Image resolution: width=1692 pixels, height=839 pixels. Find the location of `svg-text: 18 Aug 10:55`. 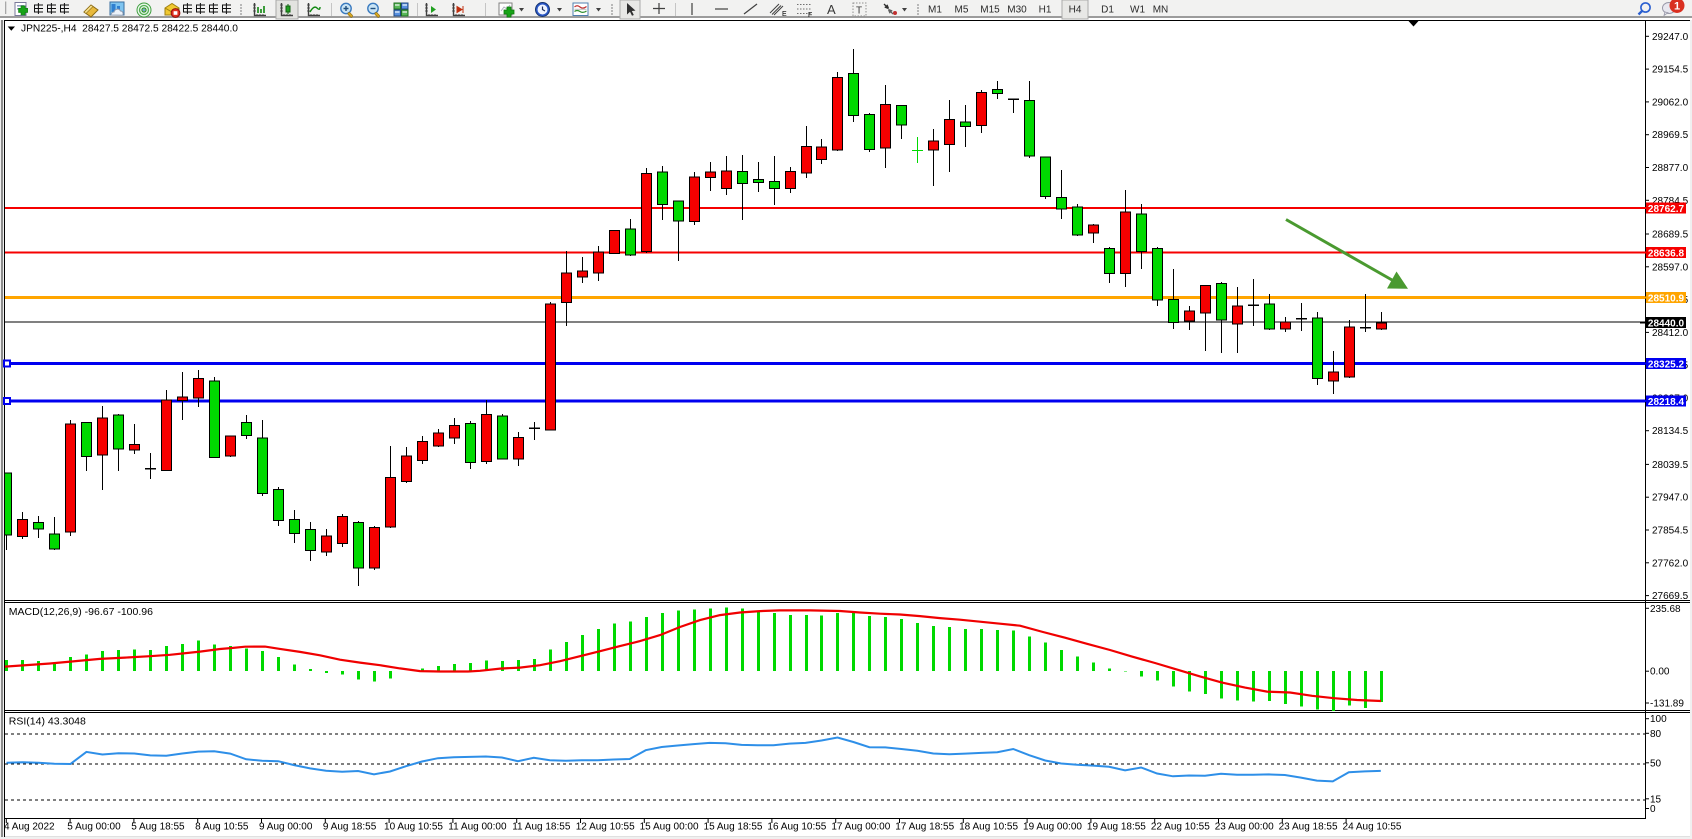

svg-text: 18 Aug 10:55 is located at coordinates (988, 827).